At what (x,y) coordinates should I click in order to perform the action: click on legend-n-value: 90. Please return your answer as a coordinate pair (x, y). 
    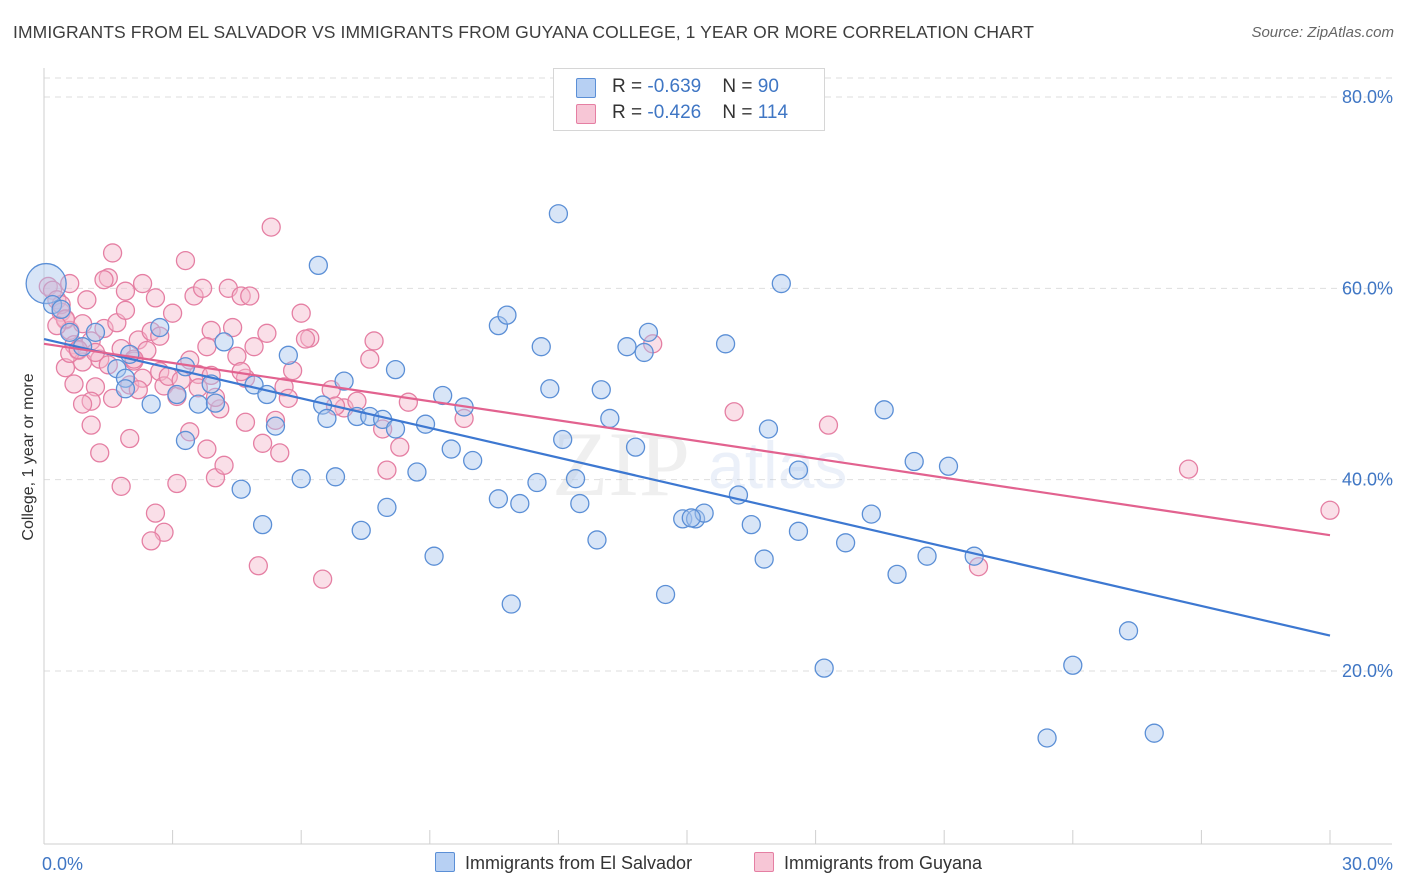
    Looking at the image, I should click on (768, 86).